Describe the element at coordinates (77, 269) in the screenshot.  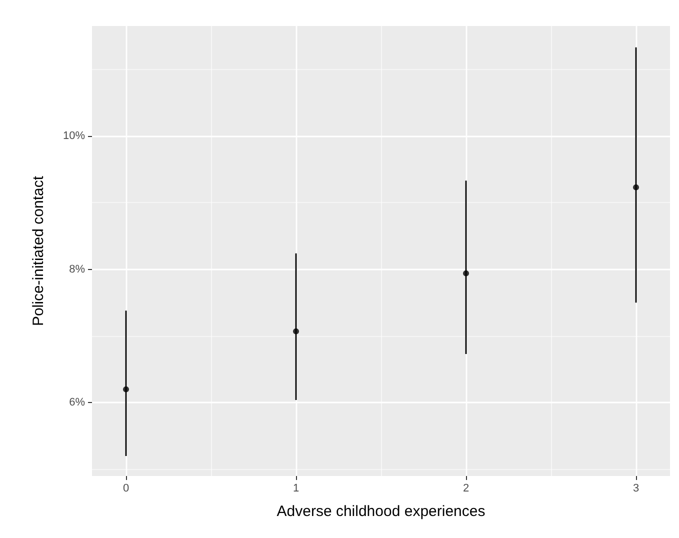
I see `y-tick-label: 8%` at that location.